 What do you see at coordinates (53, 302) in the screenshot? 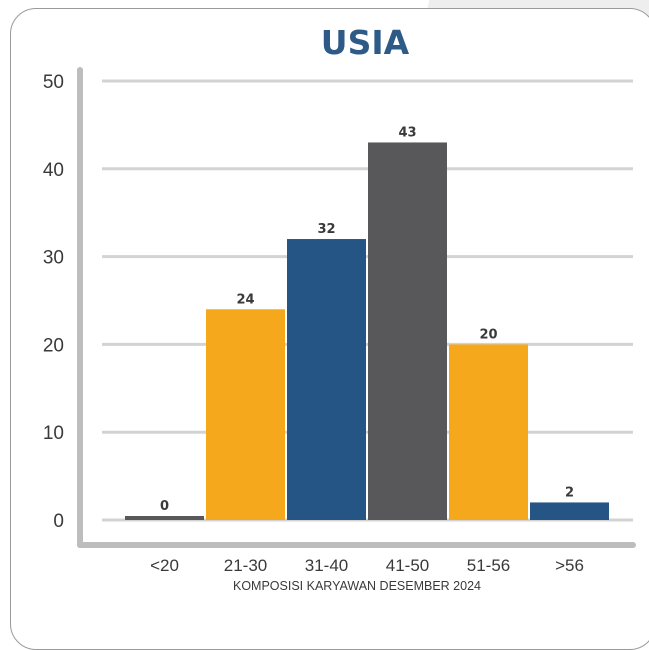
I see `y-axis-ticks: 0 10 20 30 40 50` at bounding box center [53, 302].